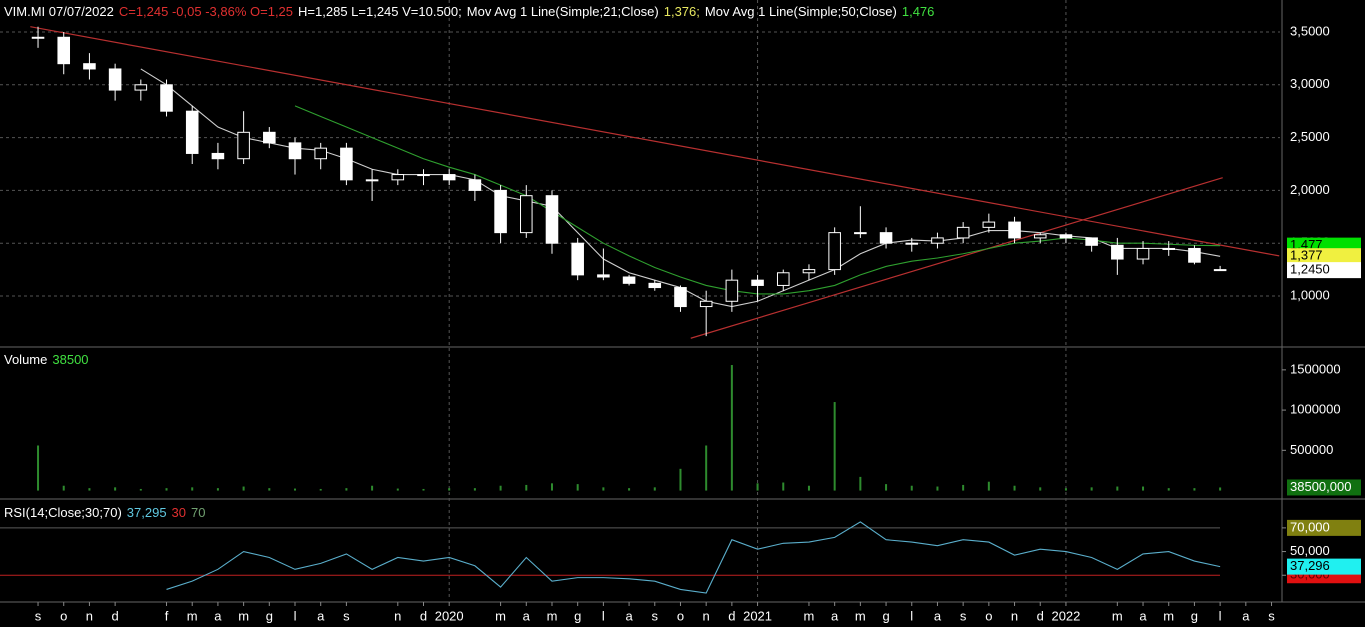 The height and width of the screenshot is (627, 1365). What do you see at coordinates (70, 359) in the screenshot?
I see `header-part: 38500` at bounding box center [70, 359].